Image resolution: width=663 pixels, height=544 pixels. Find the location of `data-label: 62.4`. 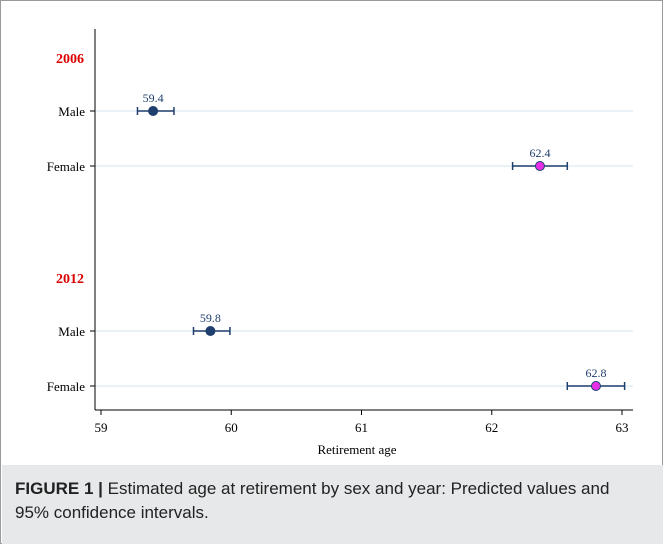

data-label: 62.4 is located at coordinates (539, 153).